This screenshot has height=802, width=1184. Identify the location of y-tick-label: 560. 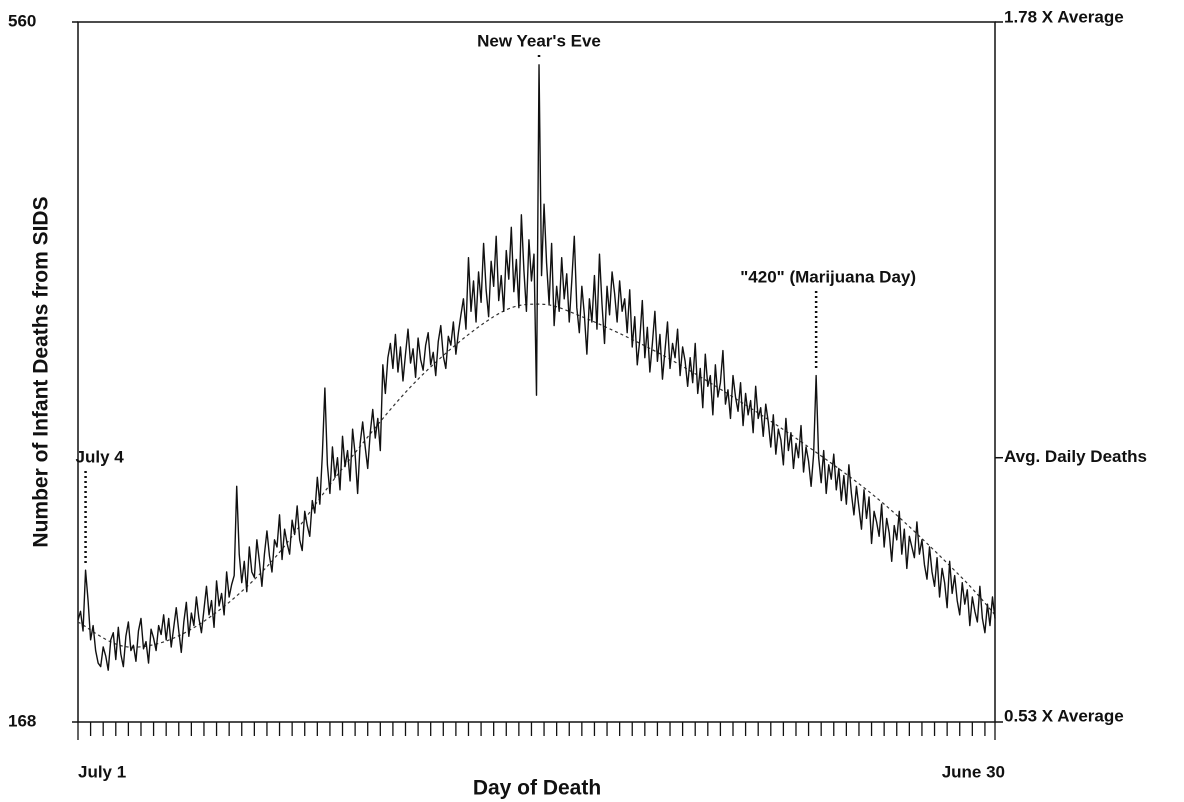
(22, 20).